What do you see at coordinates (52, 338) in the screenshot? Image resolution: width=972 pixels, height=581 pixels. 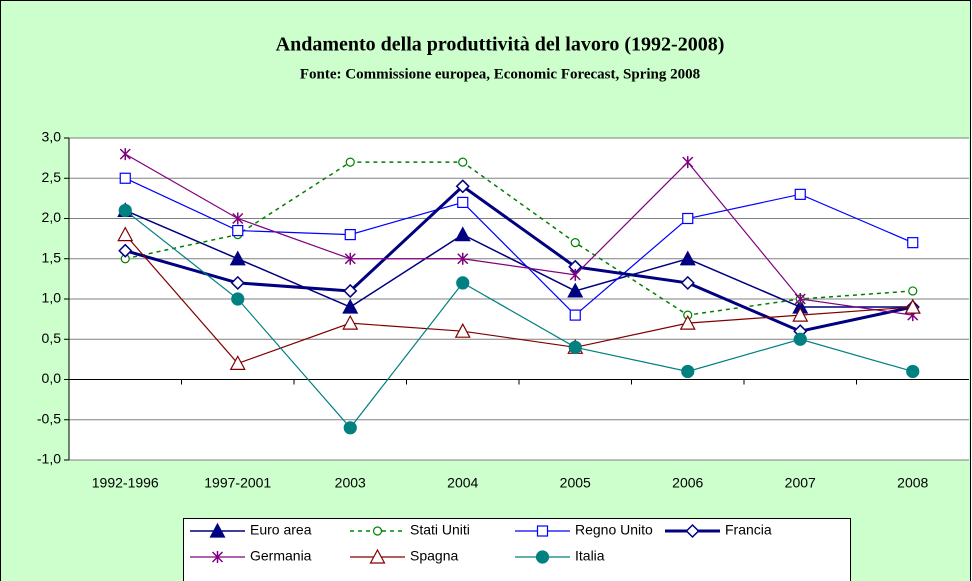 I see `y-tick-label: 0,5` at bounding box center [52, 338].